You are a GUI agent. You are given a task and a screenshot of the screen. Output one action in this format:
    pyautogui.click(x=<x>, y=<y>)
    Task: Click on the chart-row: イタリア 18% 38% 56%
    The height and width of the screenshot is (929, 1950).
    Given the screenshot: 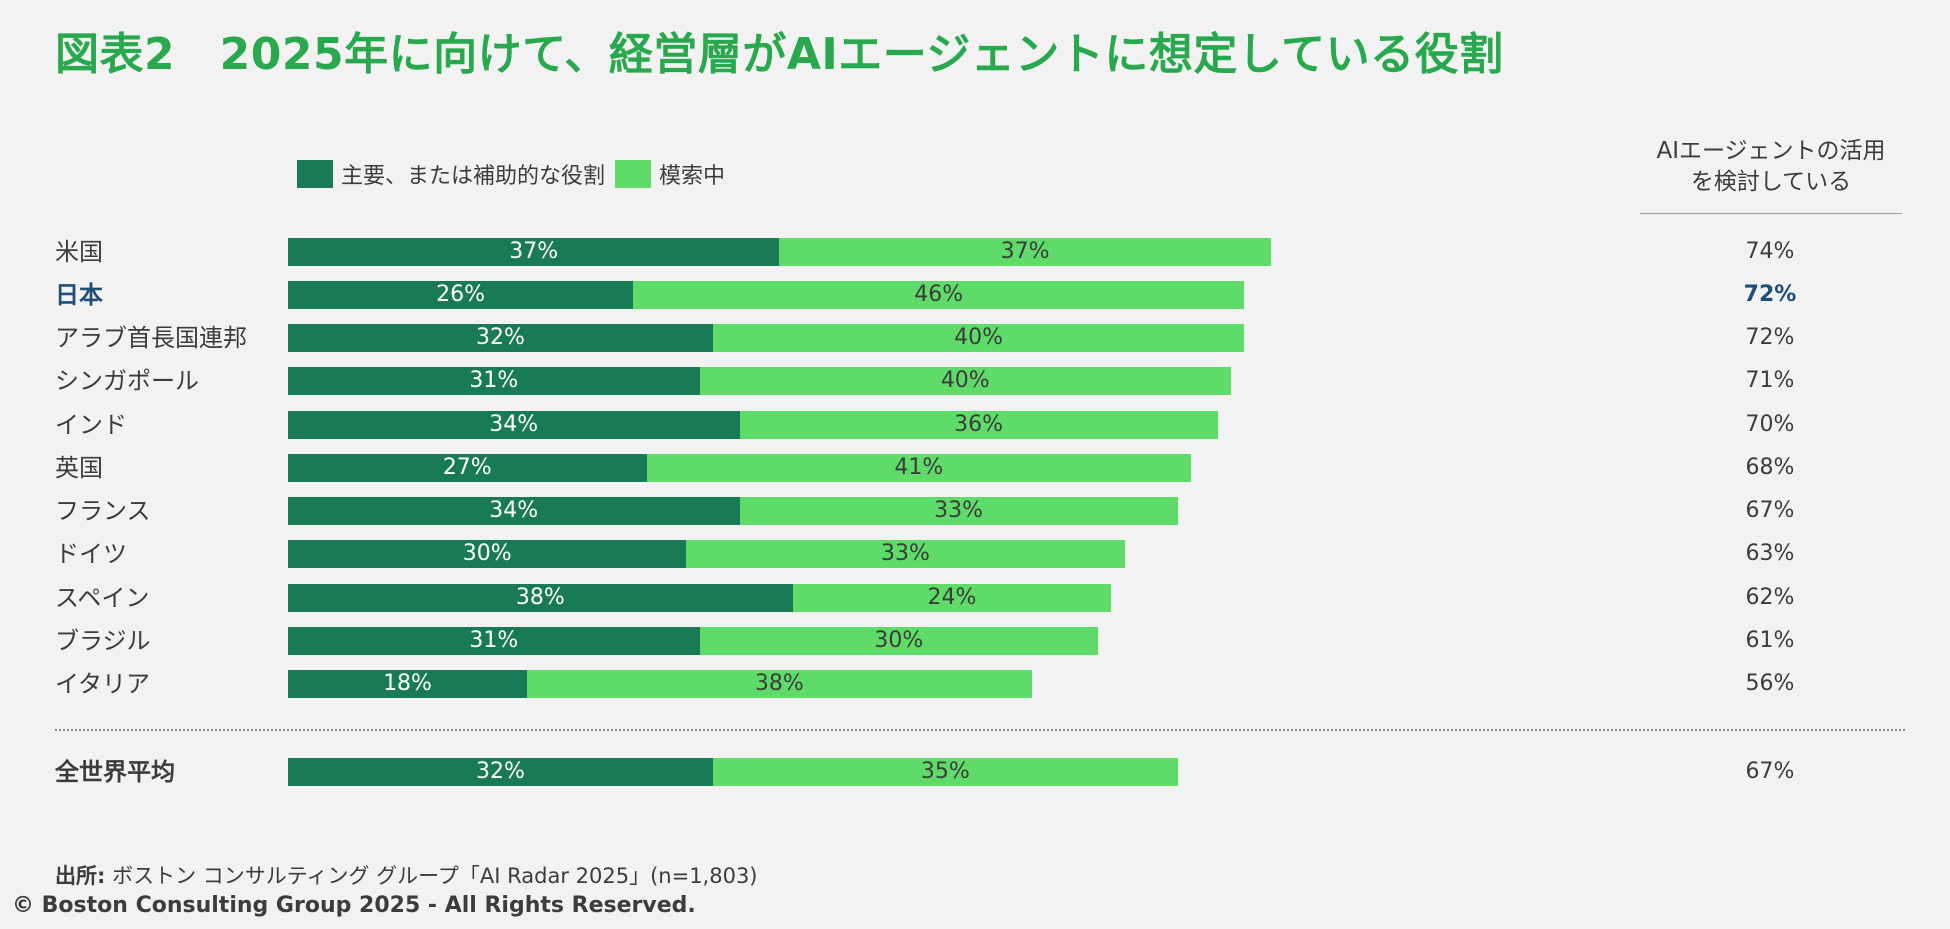 What is the action you would take?
    pyautogui.click(x=975, y=684)
    